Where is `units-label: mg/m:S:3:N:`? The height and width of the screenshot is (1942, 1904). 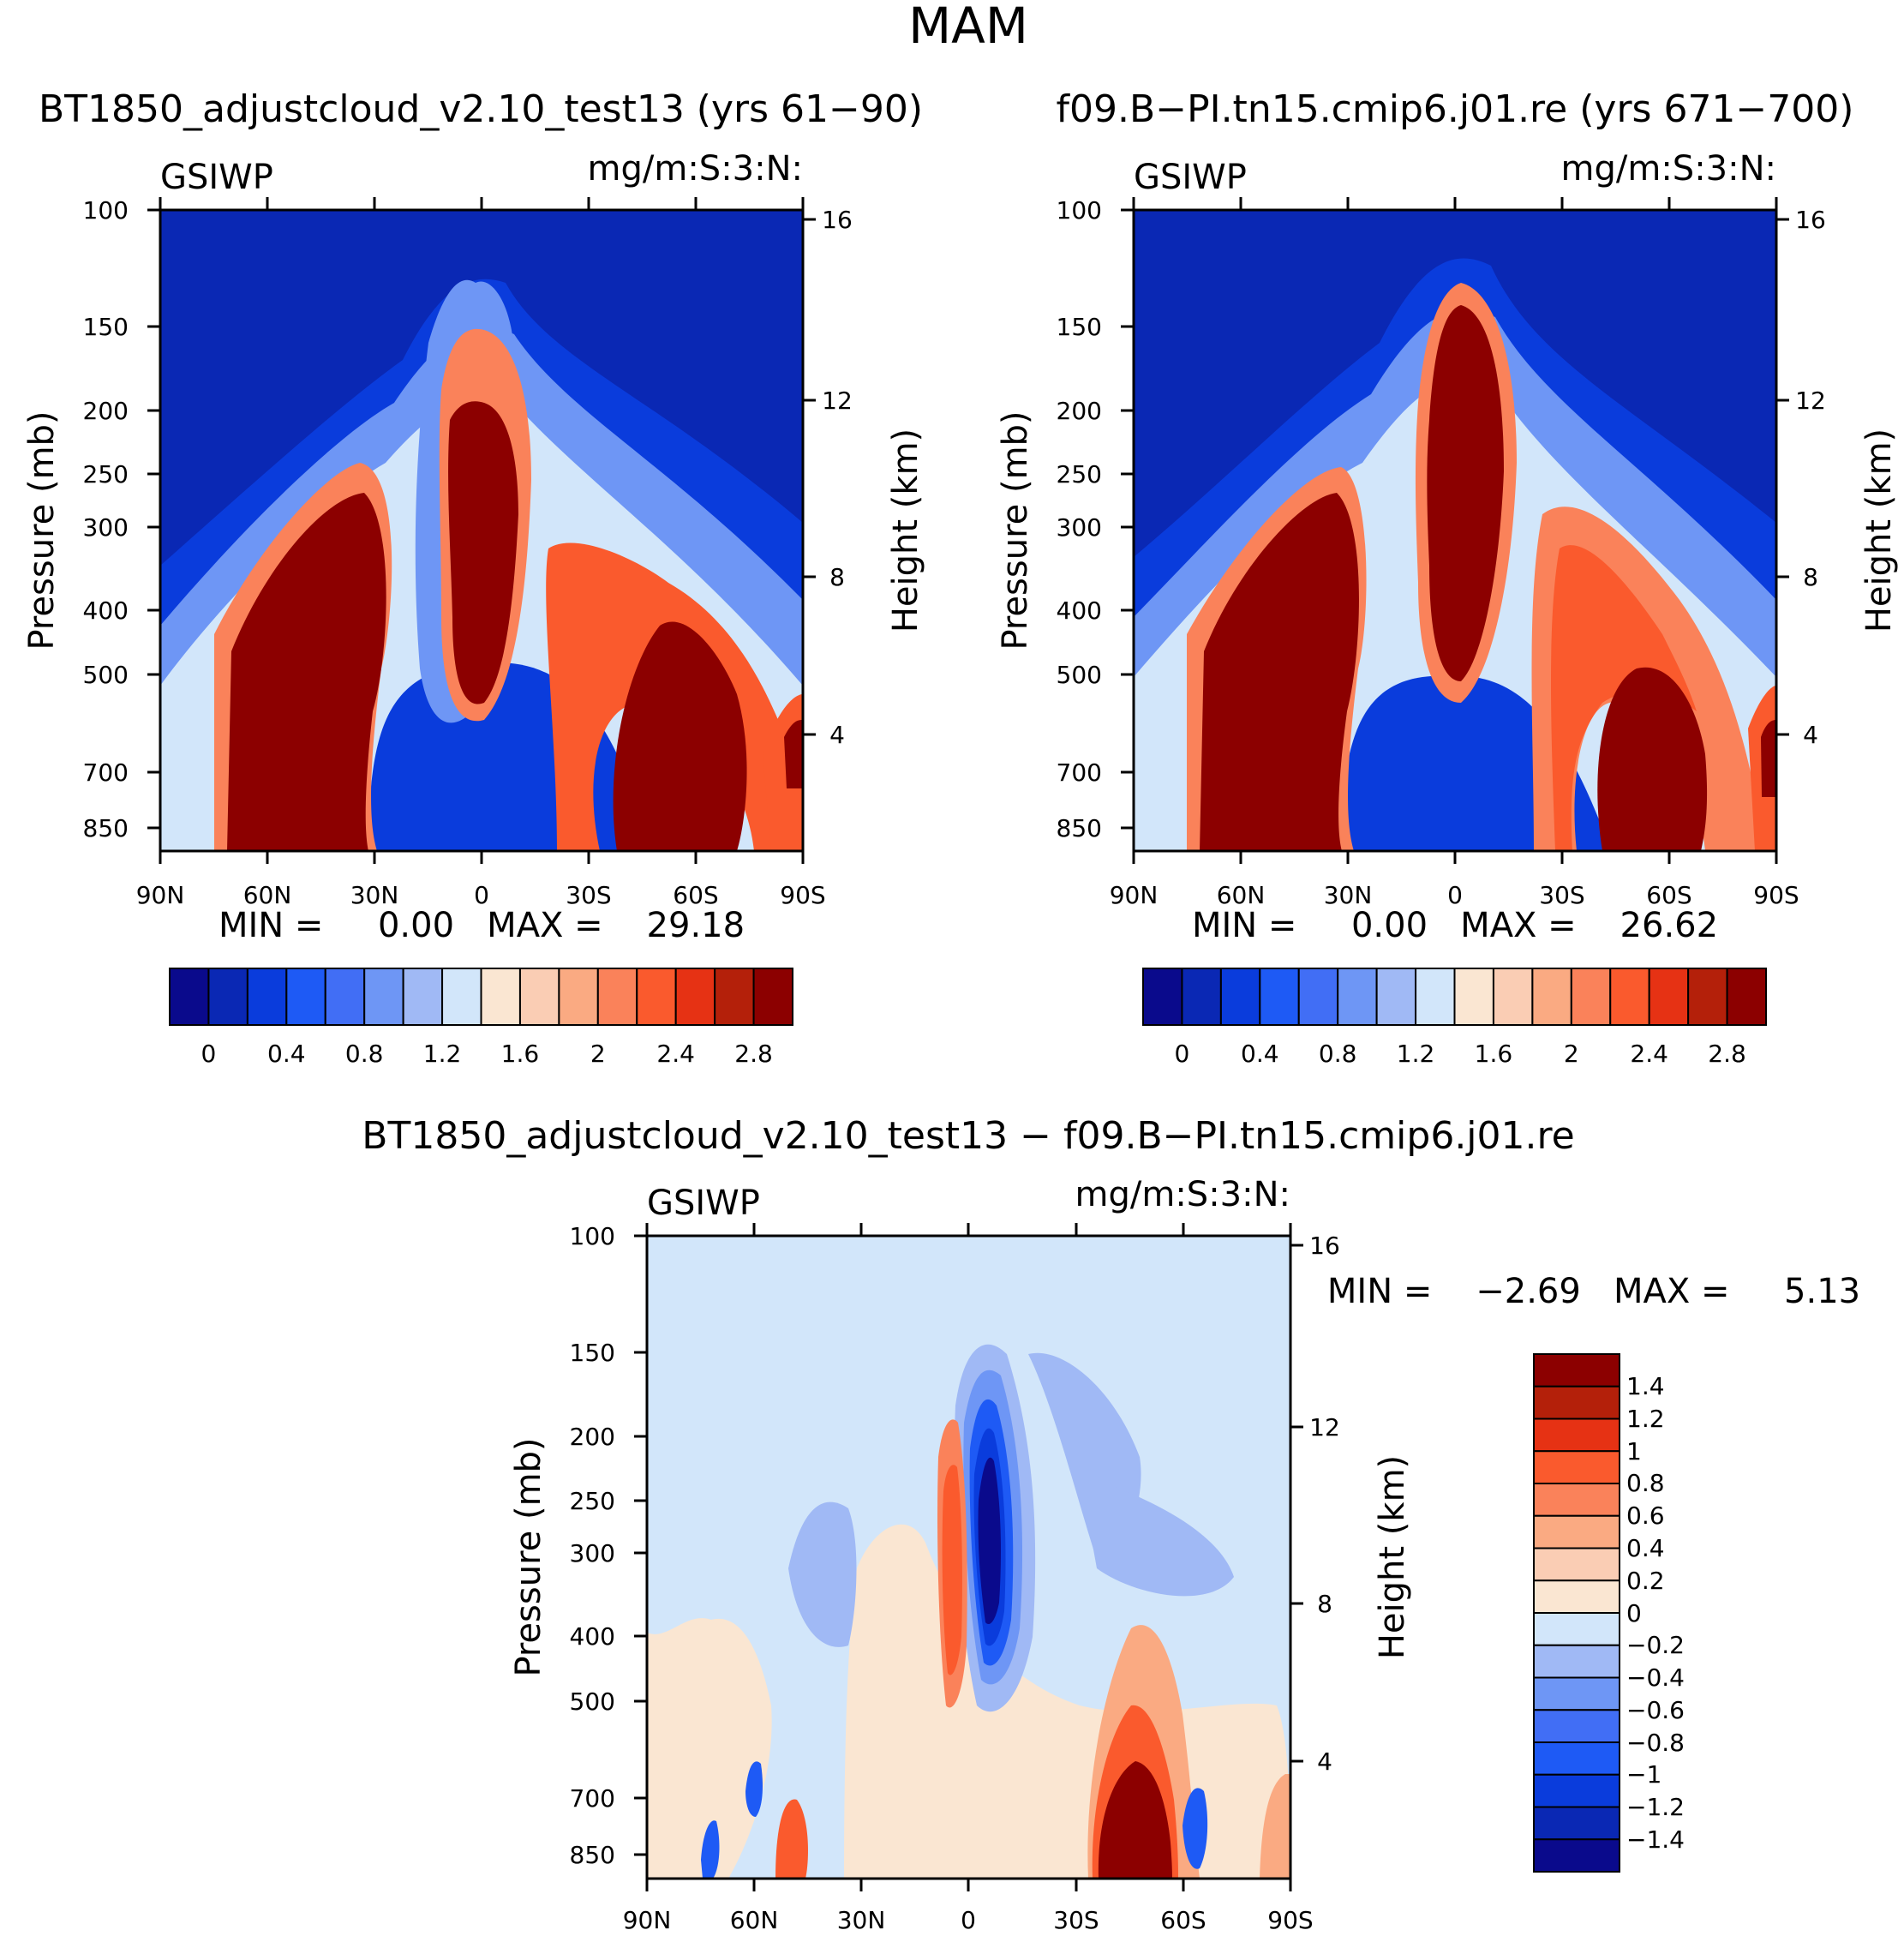 units-label: mg/m:S:3:N: is located at coordinates (1669, 169).